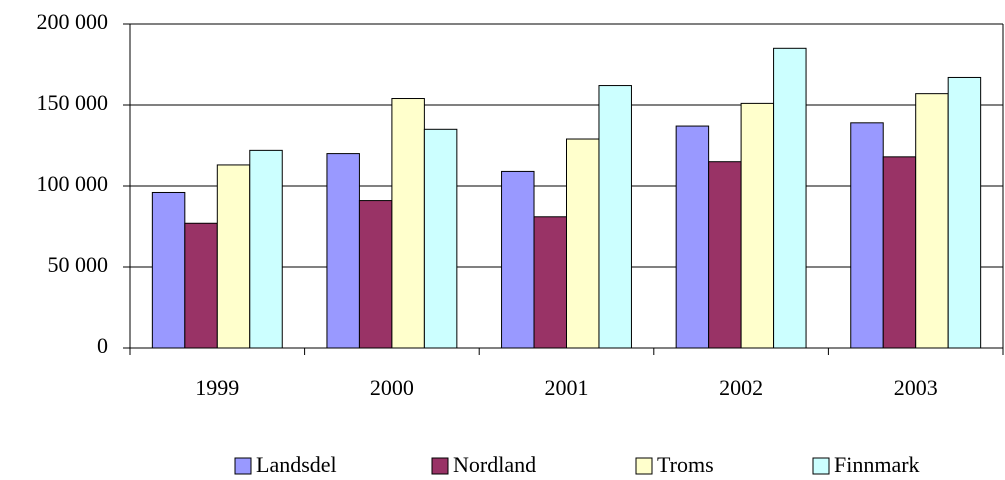 Image resolution: width=1005 pixels, height=480 pixels. What do you see at coordinates (296, 464) in the screenshot?
I see `legend-label: Landsdel` at bounding box center [296, 464].